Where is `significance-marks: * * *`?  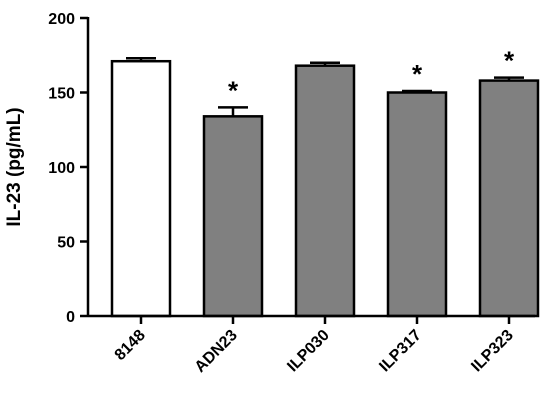
significance-marks: * * * is located at coordinates (371, 76).